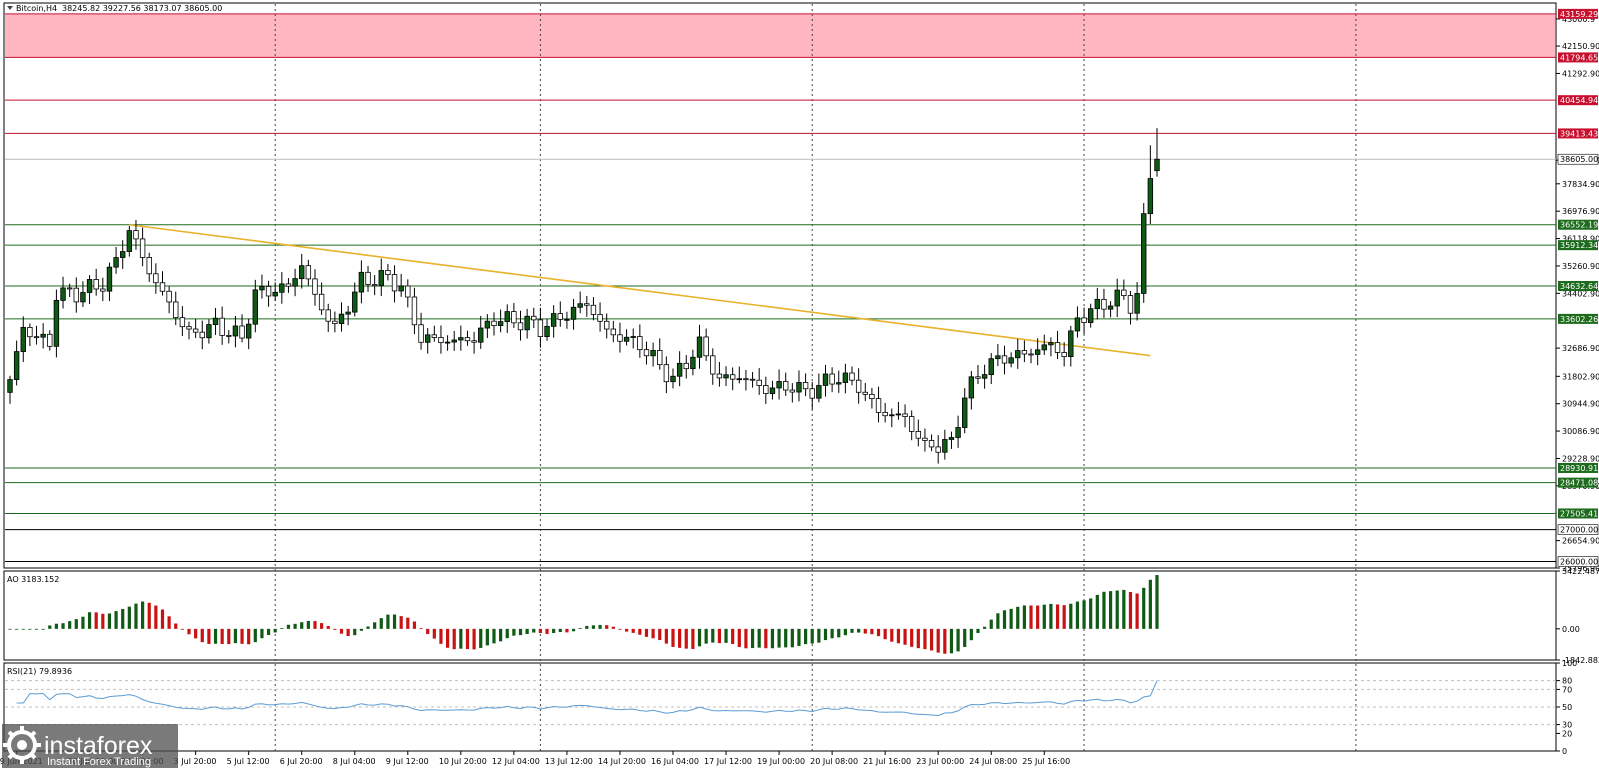 Image resolution: width=1599 pixels, height=770 pixels. What do you see at coordinates (1579, 562) in the screenshot?
I see `level-tag-label: 26000.00` at bounding box center [1579, 562].